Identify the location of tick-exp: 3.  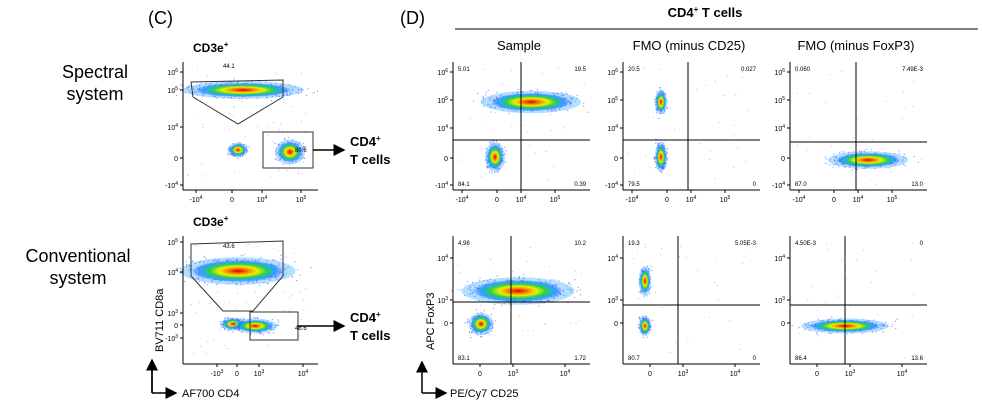
(176, 337).